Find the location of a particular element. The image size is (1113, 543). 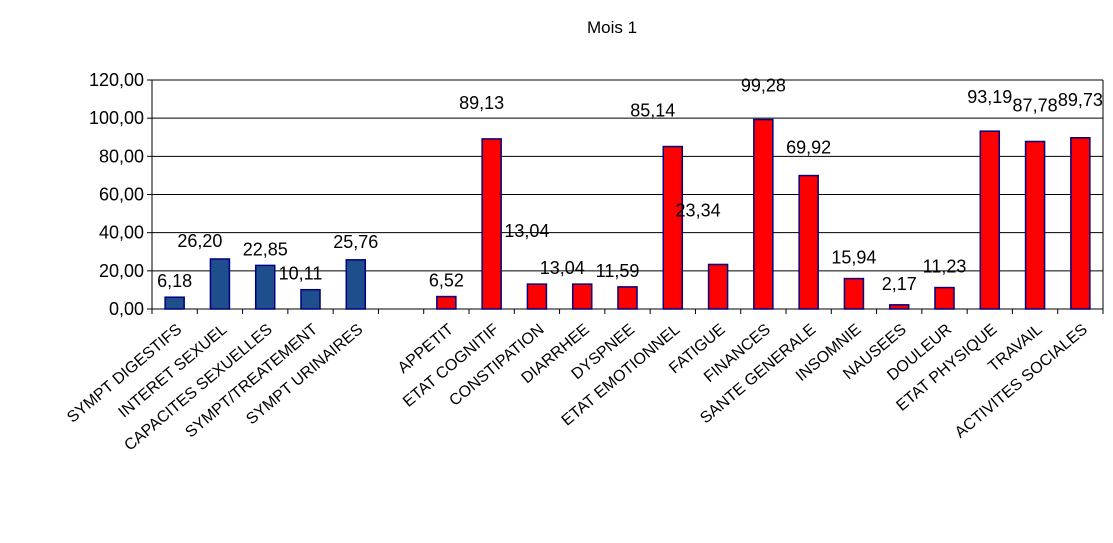

data-label: 89,13 is located at coordinates (481, 103).